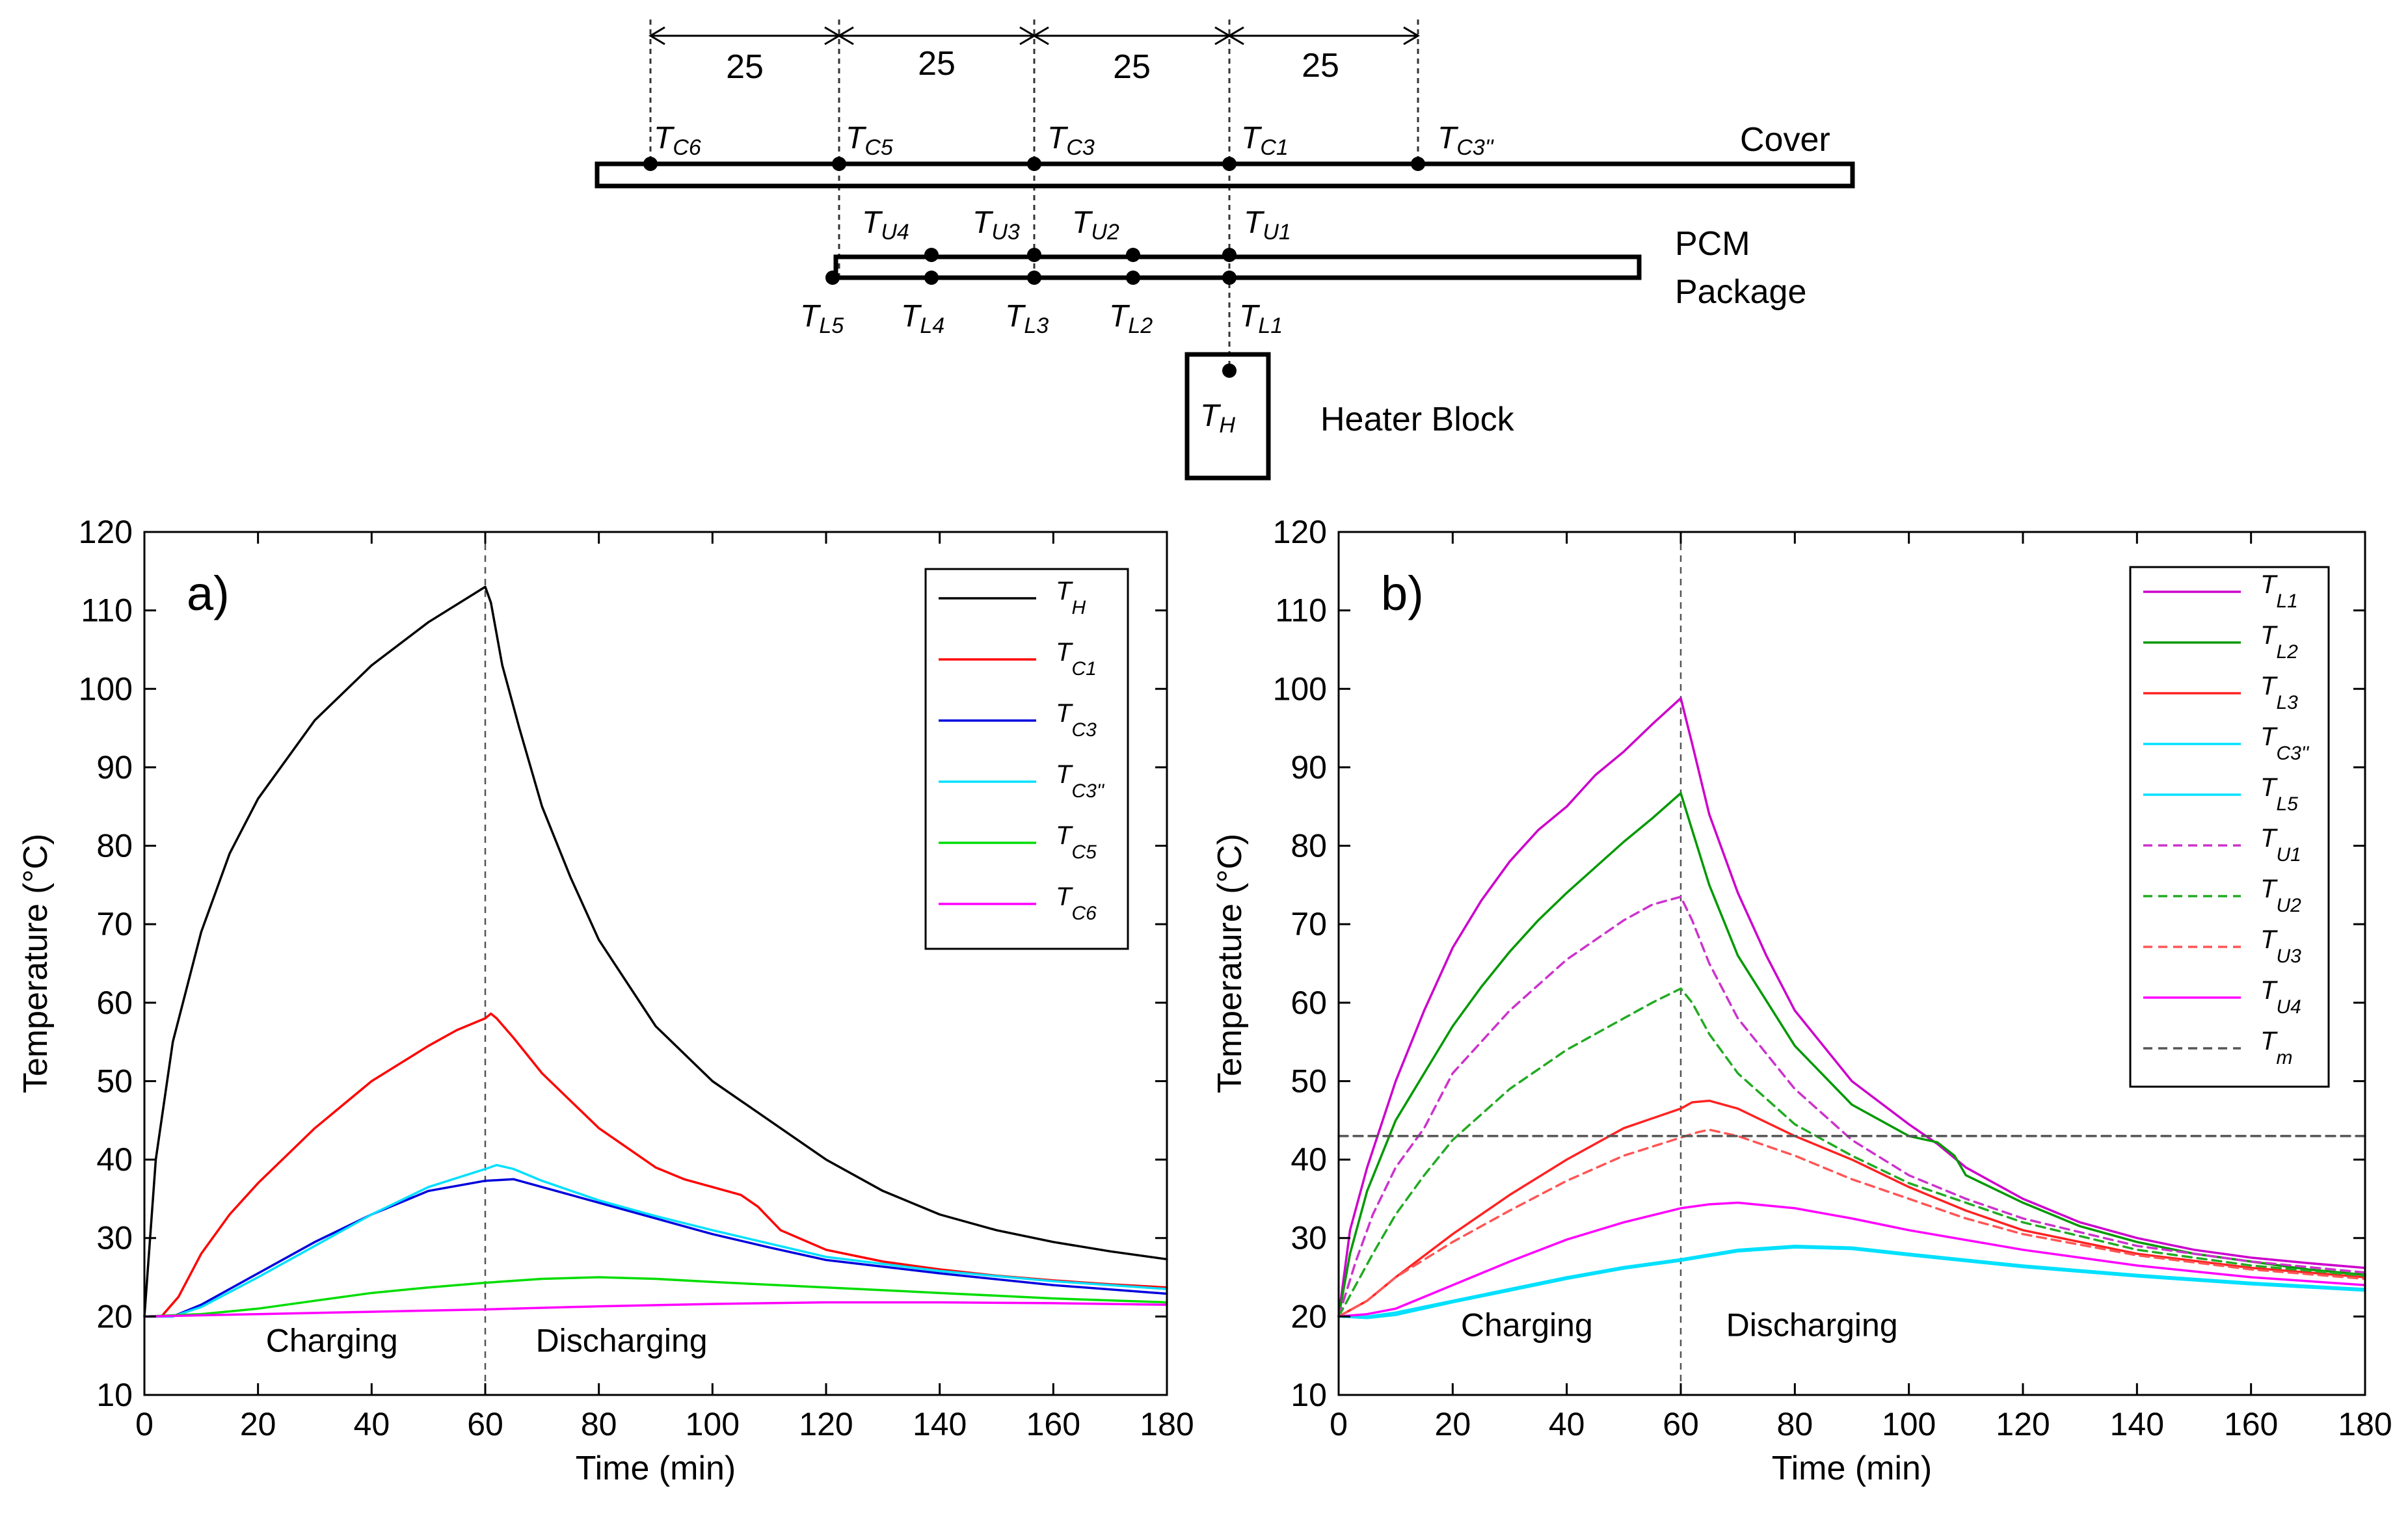  I want to click on legend-entry: TL3, so click(2279, 692).